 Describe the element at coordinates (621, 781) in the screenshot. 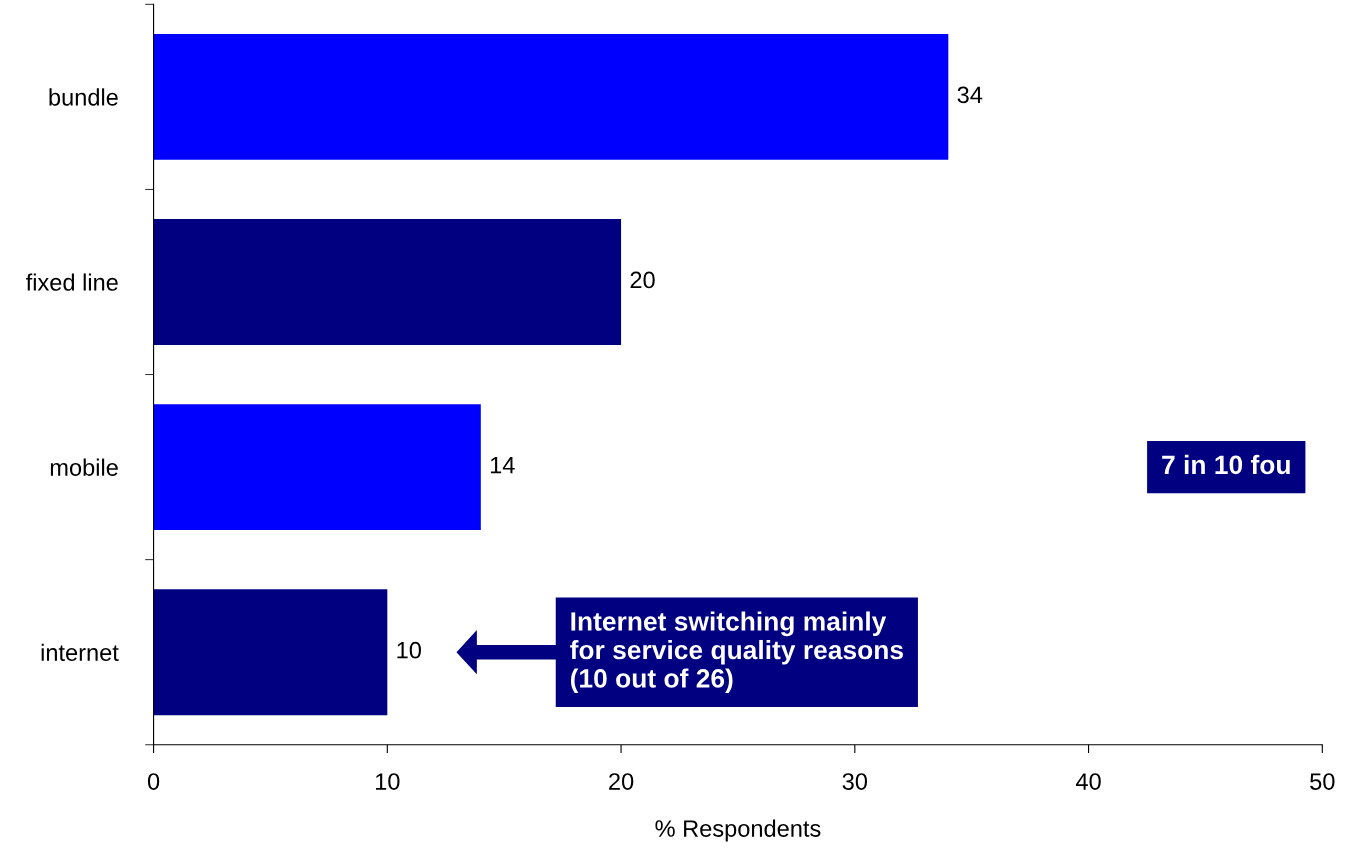

I see `x-tick-label: 20` at that location.